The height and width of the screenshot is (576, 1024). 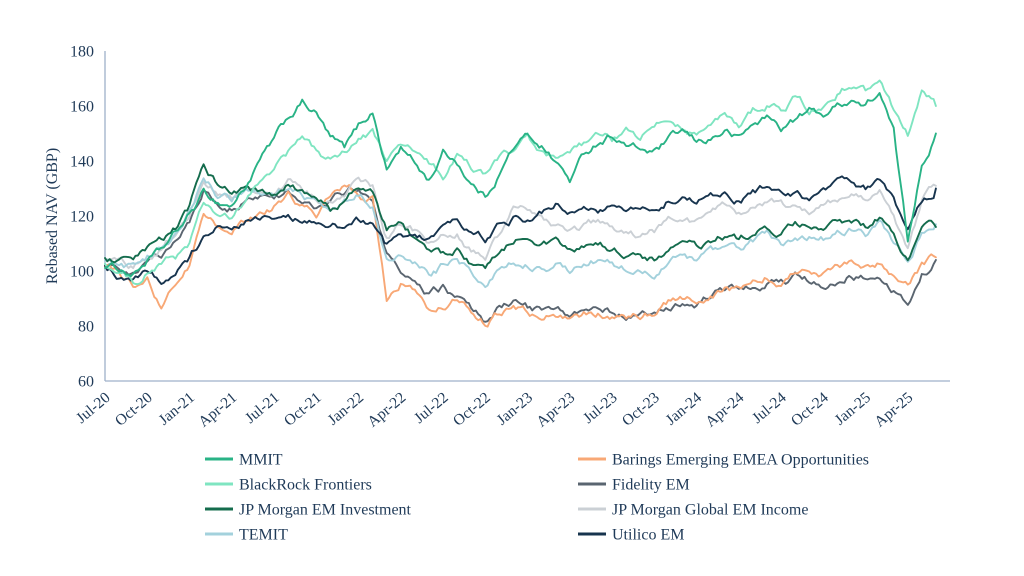 I want to click on y-axis-tick-labels: 60 80 100 120 140 160 180, so click(x=82, y=217).